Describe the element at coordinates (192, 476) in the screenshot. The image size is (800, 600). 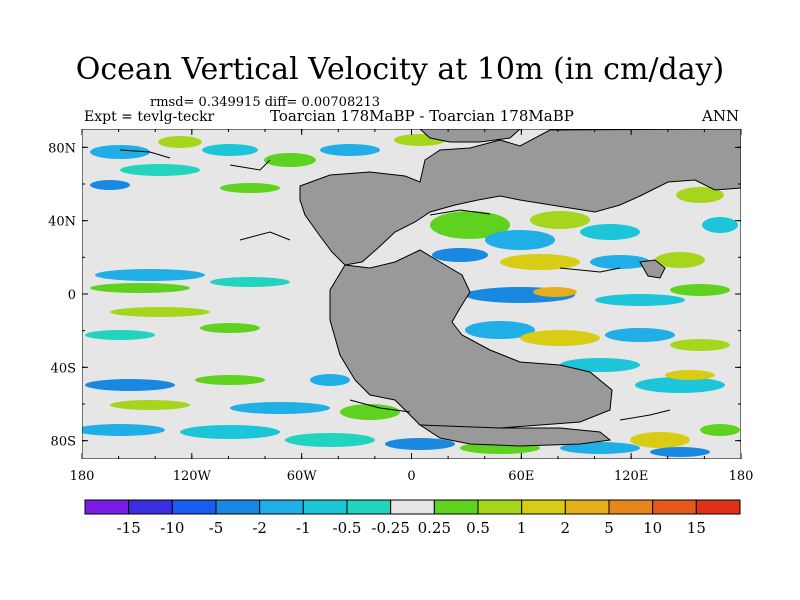
I see `lon-tick-label: 120W` at that location.